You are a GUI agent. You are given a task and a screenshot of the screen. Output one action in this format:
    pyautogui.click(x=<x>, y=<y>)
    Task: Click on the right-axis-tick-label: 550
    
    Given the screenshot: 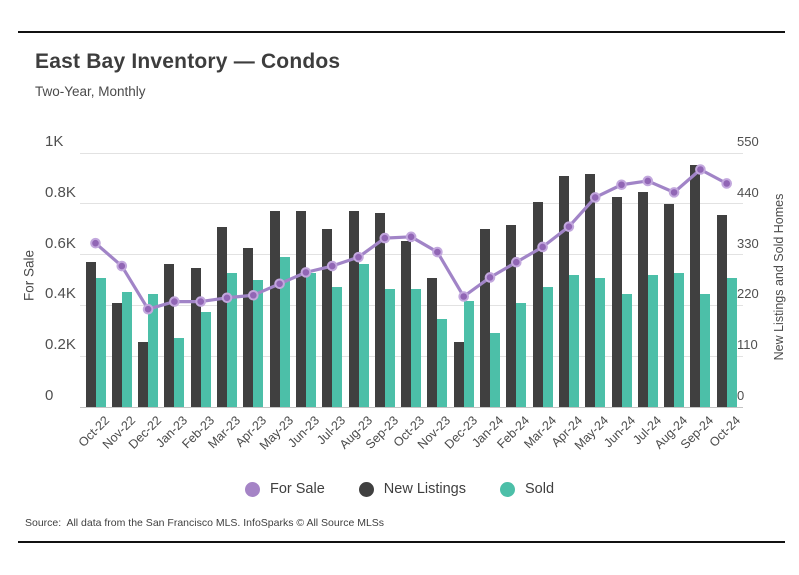 What is the action you would take?
    pyautogui.click(x=748, y=141)
    